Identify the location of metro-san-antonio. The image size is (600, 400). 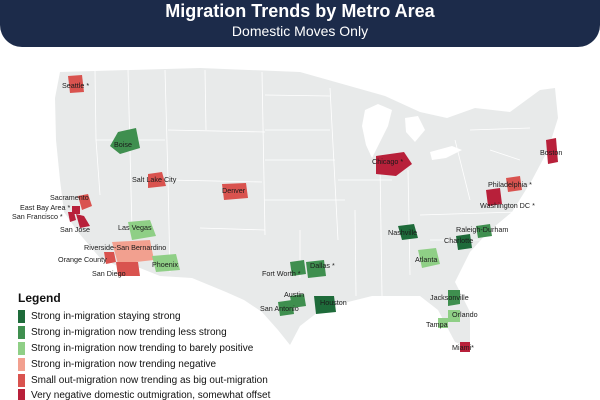
(286, 308).